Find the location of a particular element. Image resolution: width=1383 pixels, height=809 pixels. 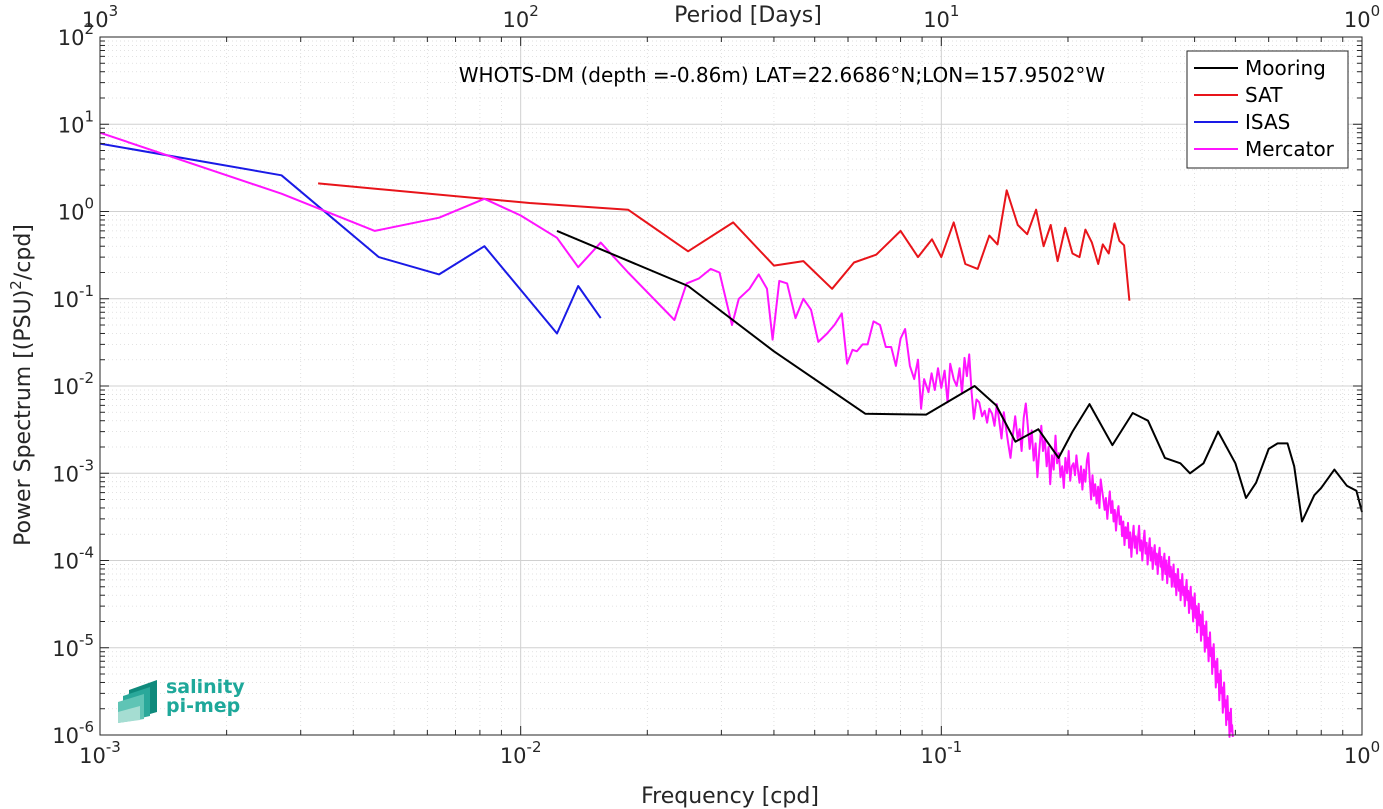

logo-wave-light is located at coordinates (129, 714).